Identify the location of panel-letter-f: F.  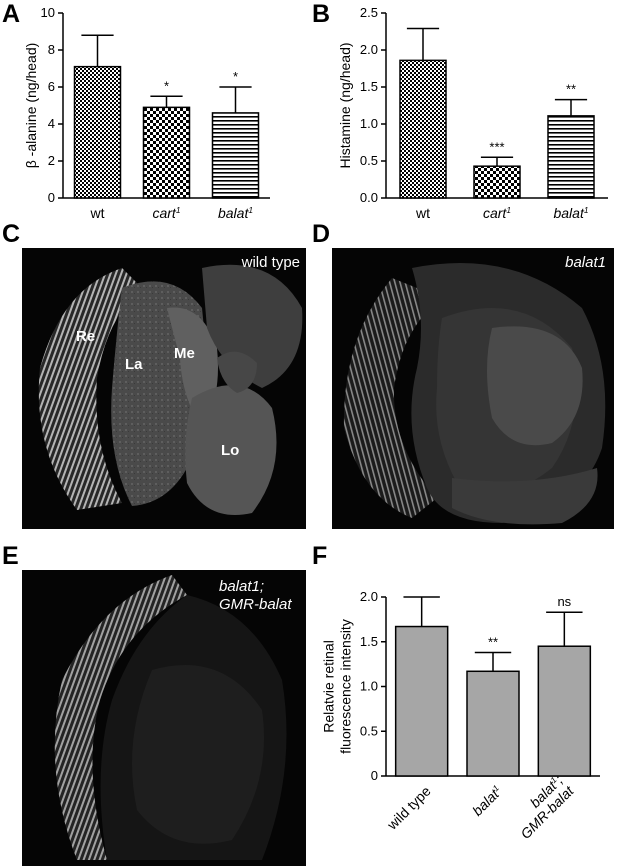
(320, 556).